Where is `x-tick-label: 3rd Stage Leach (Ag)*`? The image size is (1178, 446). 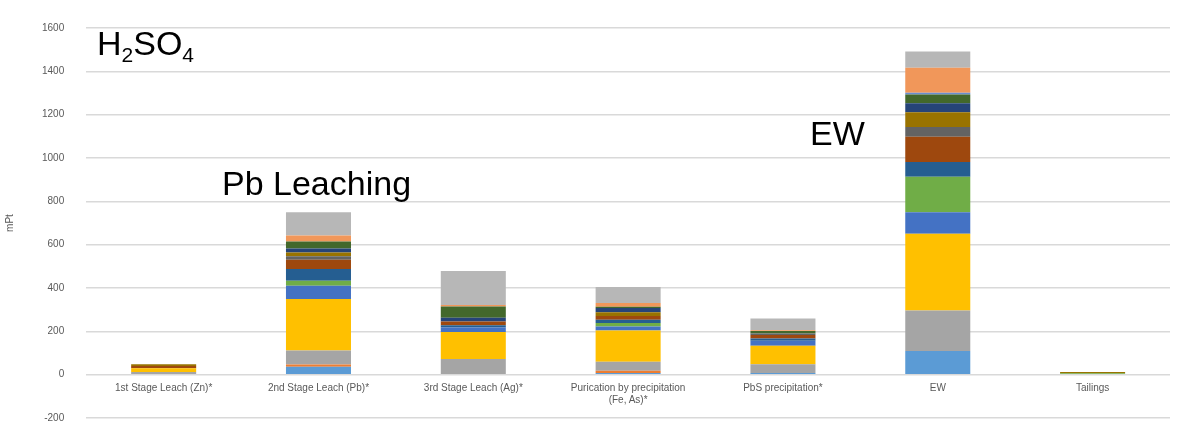 x-tick-label: 3rd Stage Leach (Ag)* is located at coordinates (473, 388).